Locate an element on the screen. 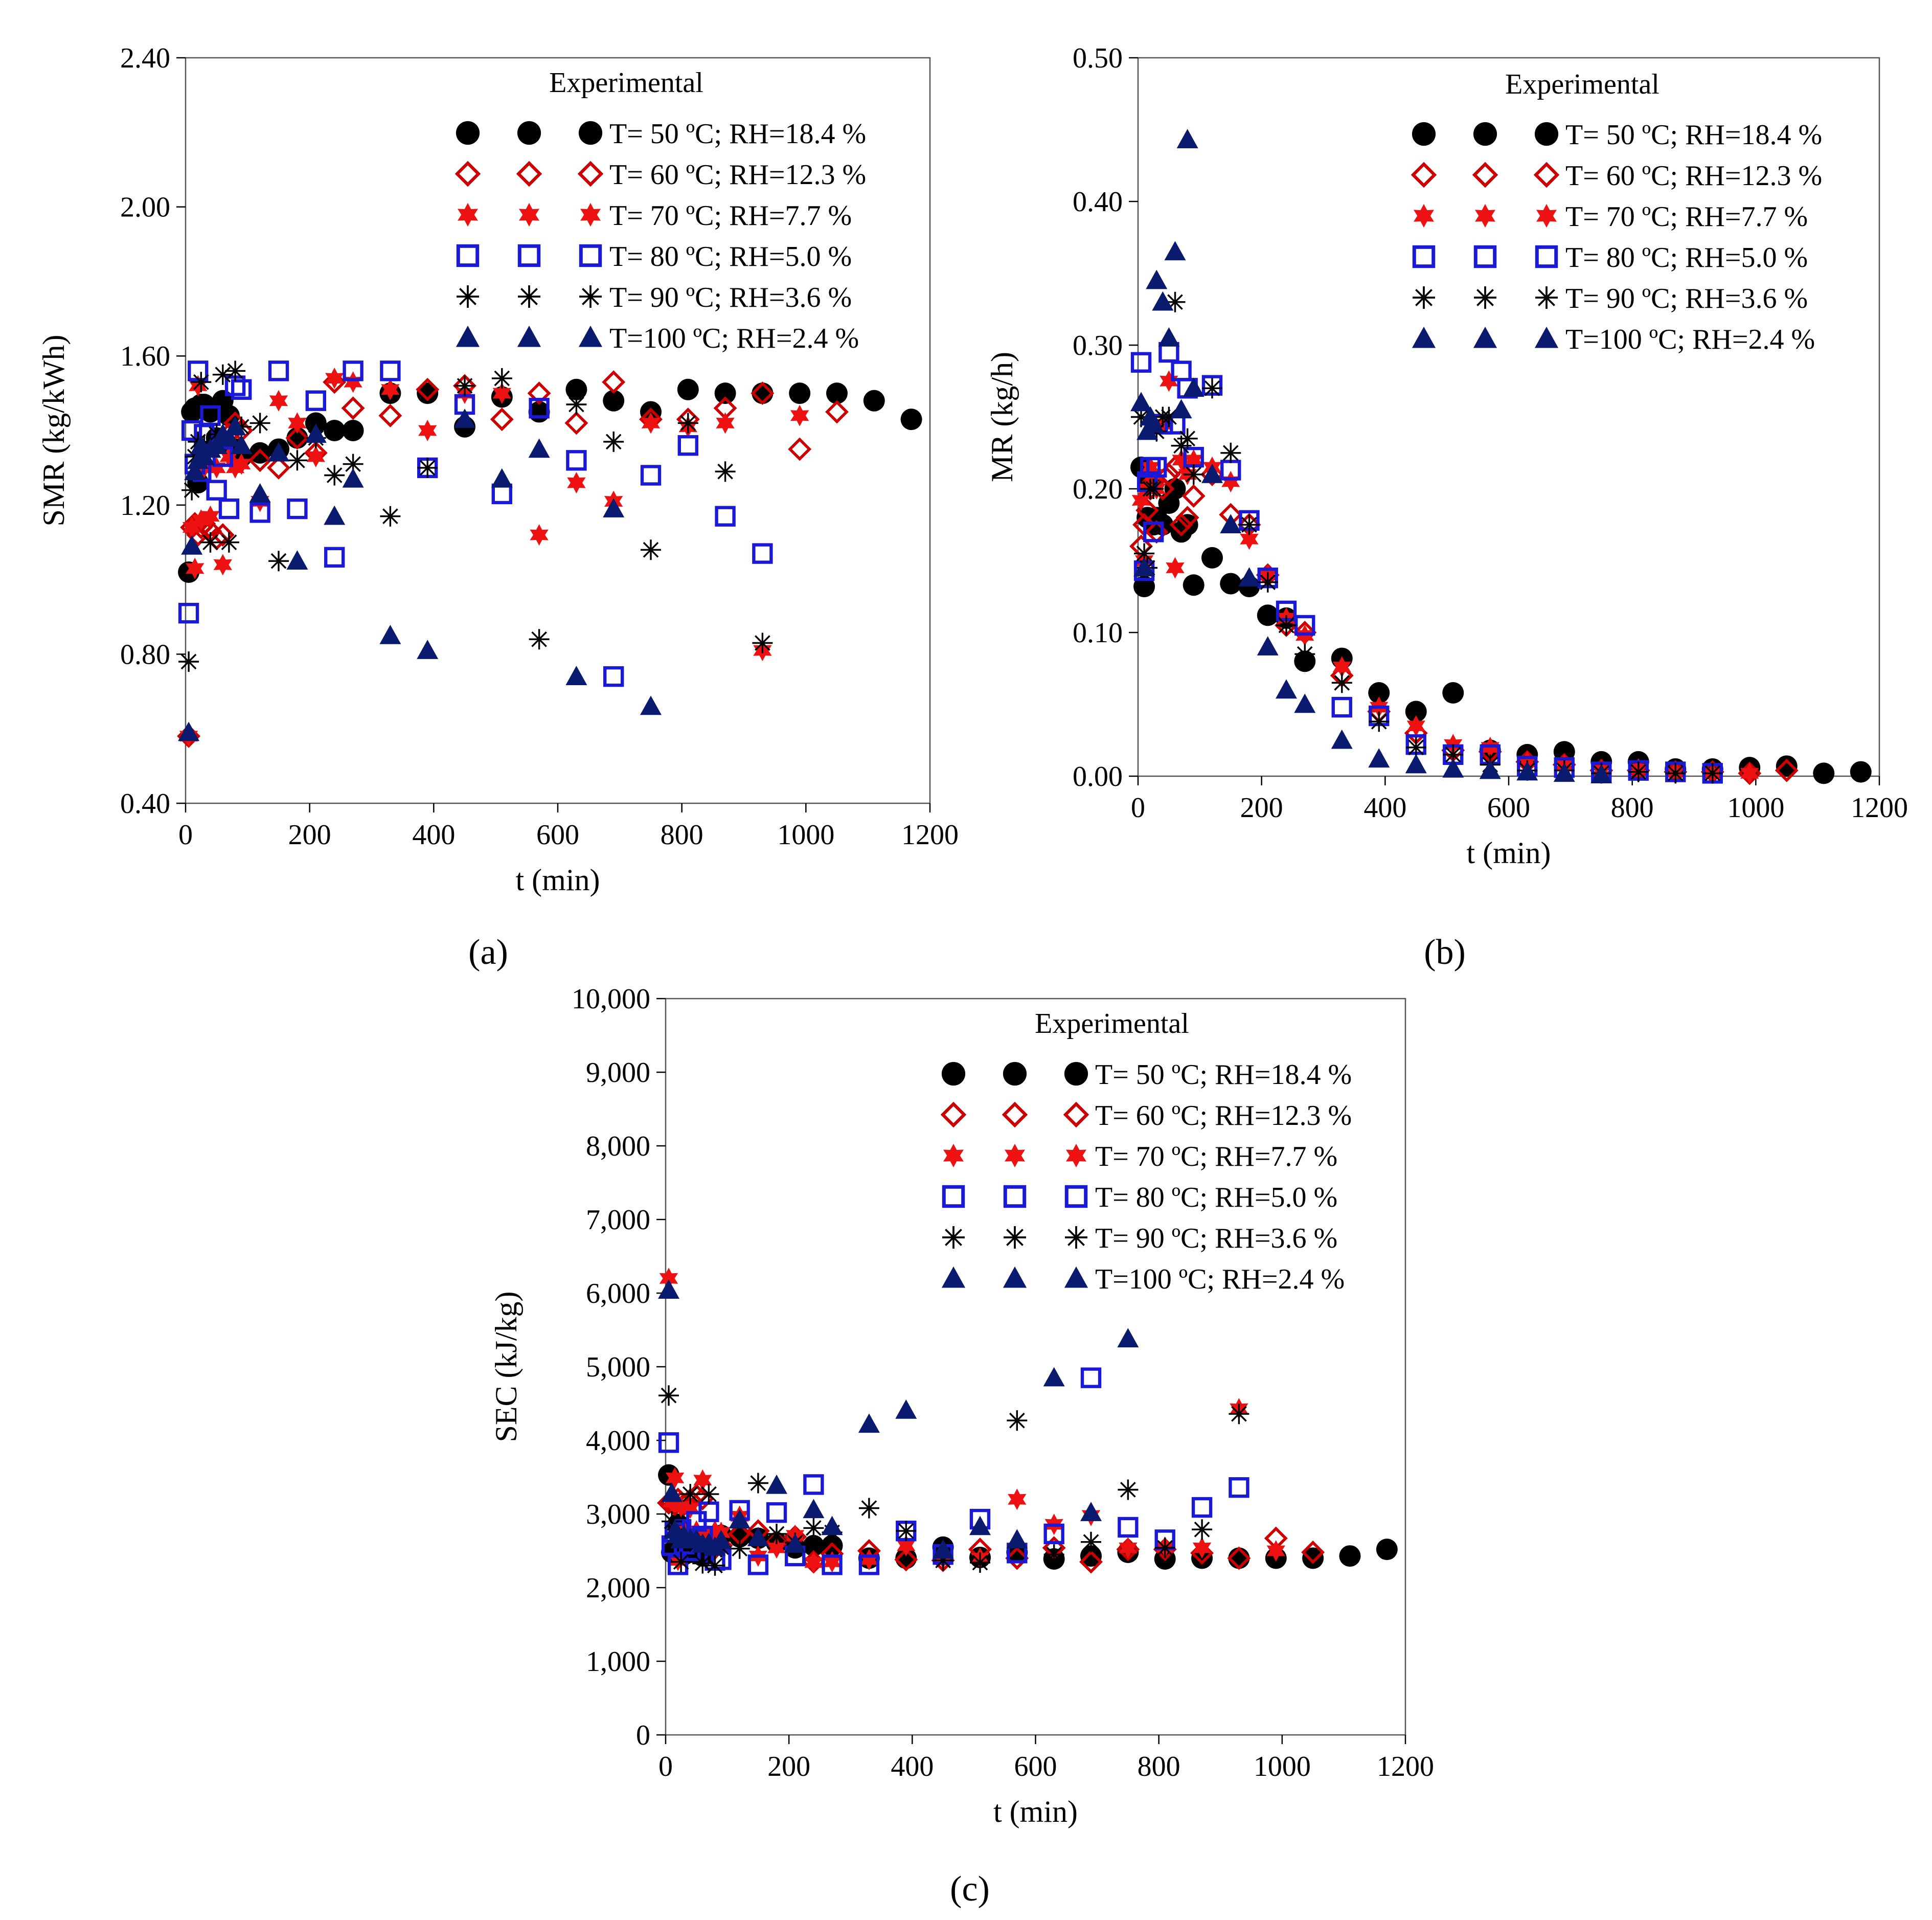  y-tick-label: 1,000 is located at coordinates (618, 1662).